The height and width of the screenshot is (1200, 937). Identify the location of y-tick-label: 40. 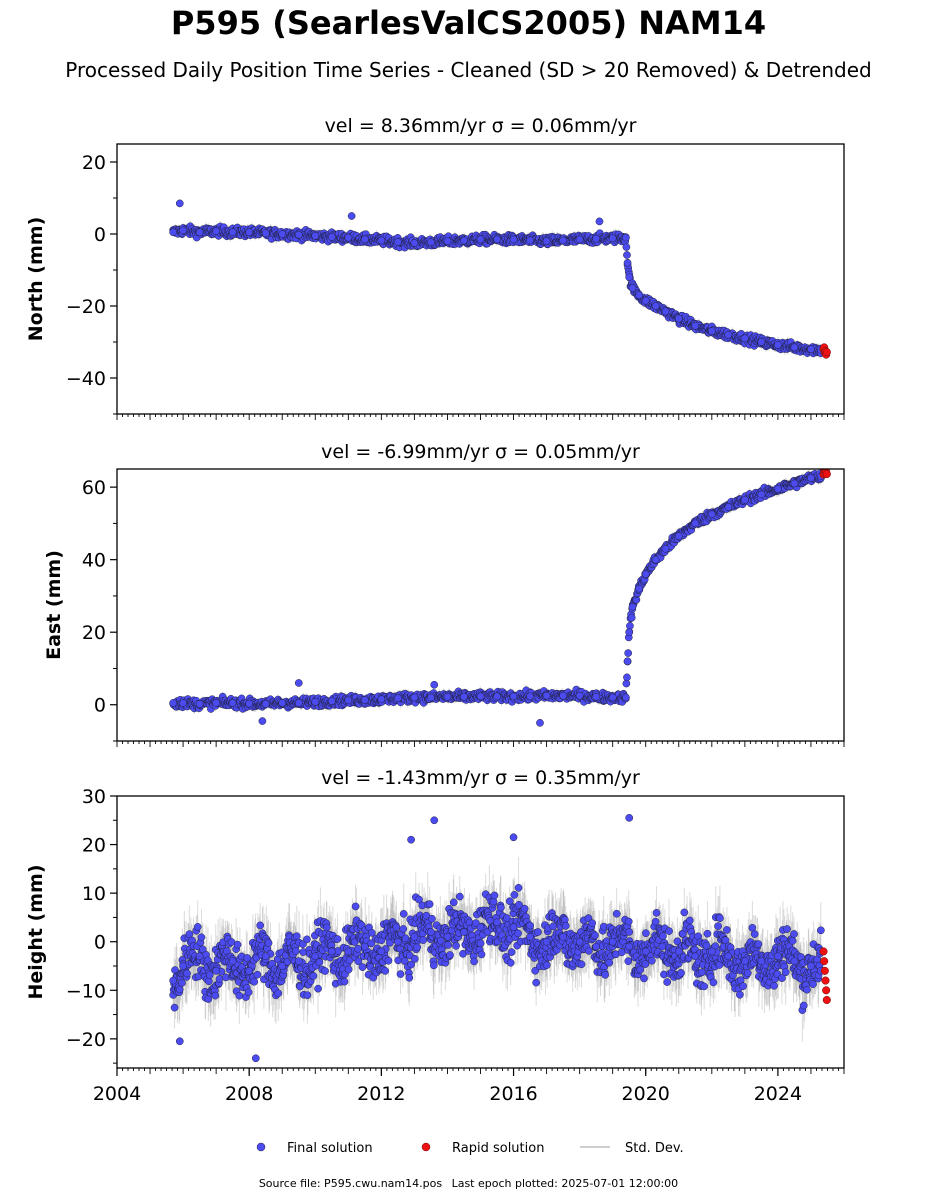
(94, 561).